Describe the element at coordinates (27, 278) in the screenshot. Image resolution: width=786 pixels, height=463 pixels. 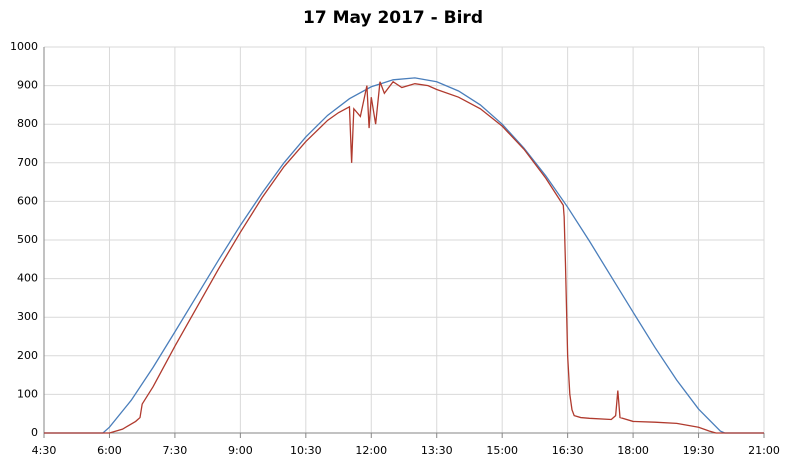
I see `y-tick-label: 400` at that location.